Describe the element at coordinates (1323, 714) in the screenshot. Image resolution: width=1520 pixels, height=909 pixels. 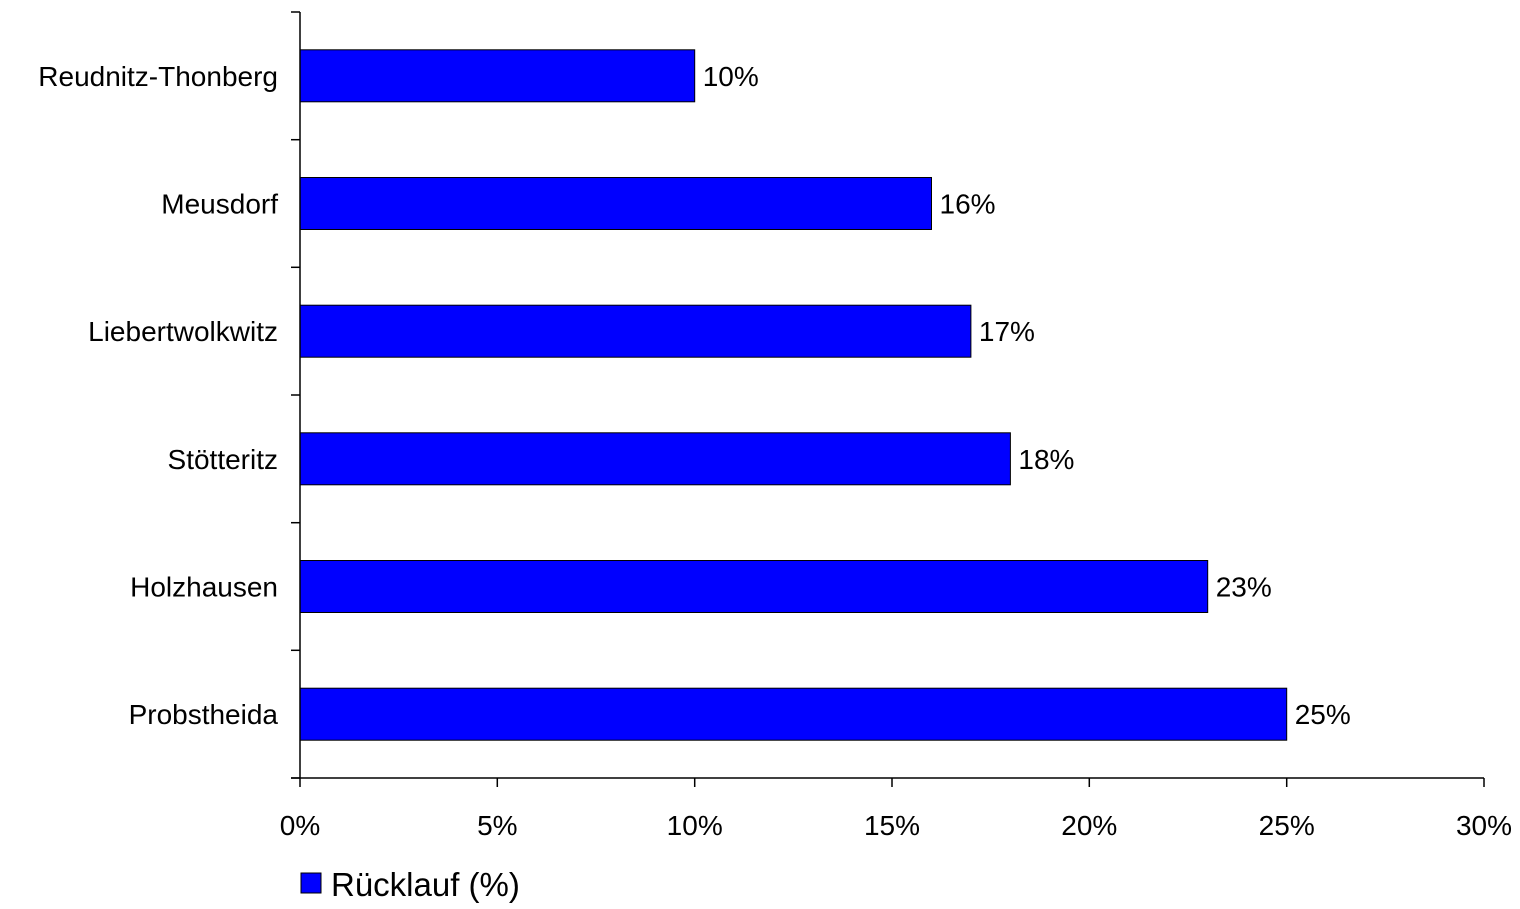
I see `data-label-5: 25%` at that location.